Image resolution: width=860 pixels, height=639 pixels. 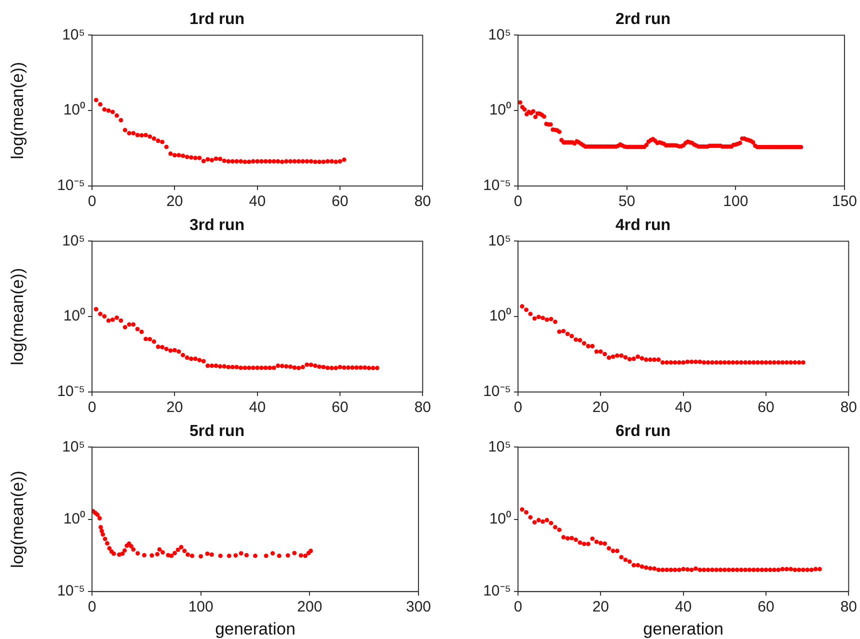 I want to click on chart-title: 4rd run, so click(x=643, y=225).